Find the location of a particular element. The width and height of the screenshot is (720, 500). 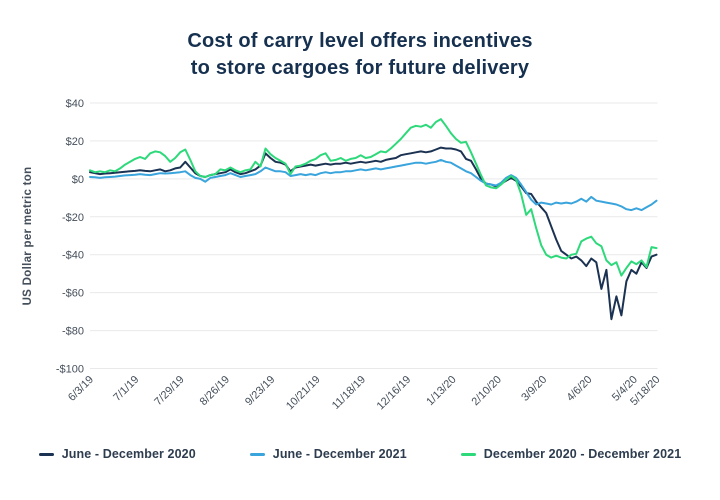

x-tick-label: 10/21/19 is located at coordinates (303, 393).